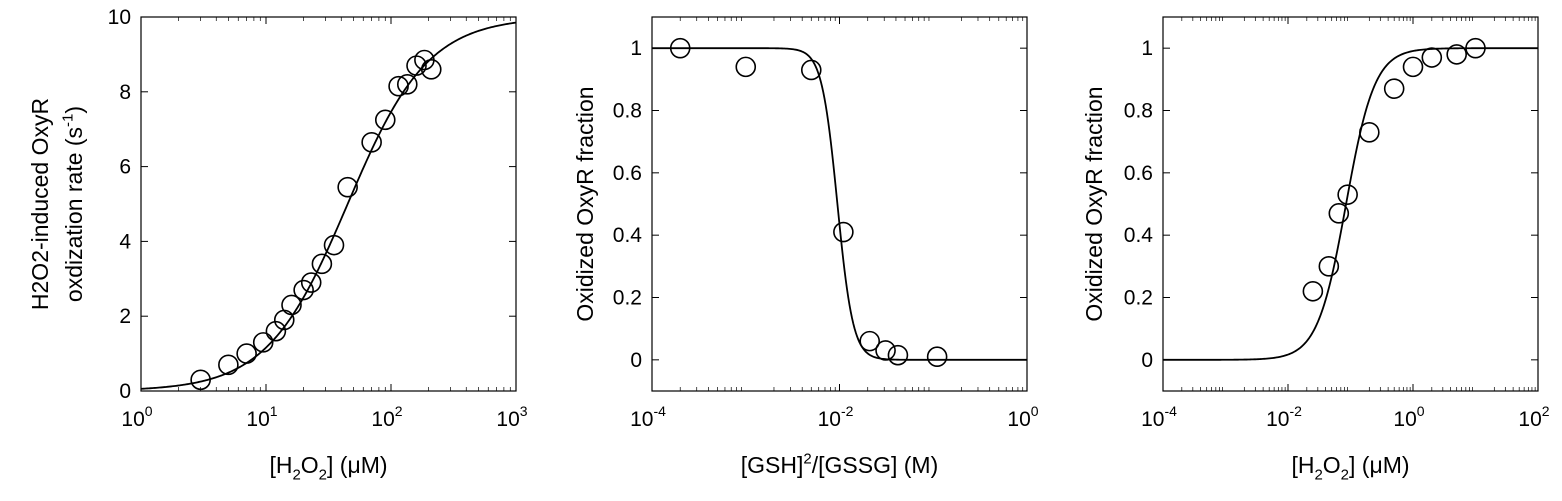 This screenshot has width=1562, height=501. I want to click on y-tick-label: 10, so click(119, 17).